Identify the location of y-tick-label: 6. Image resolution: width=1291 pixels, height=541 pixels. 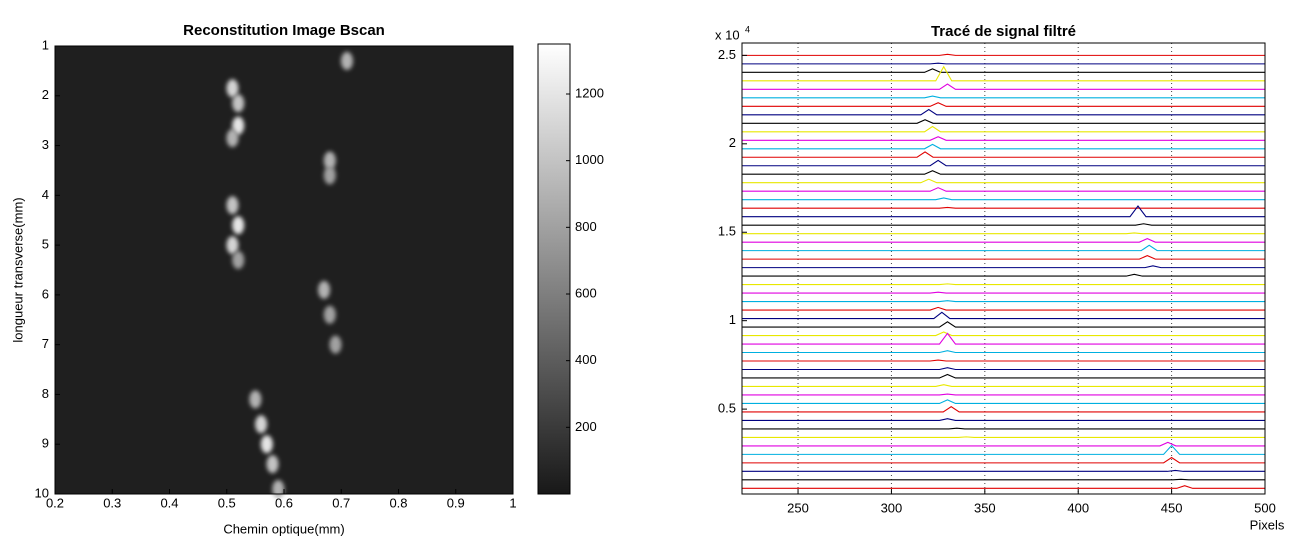
(45, 293).